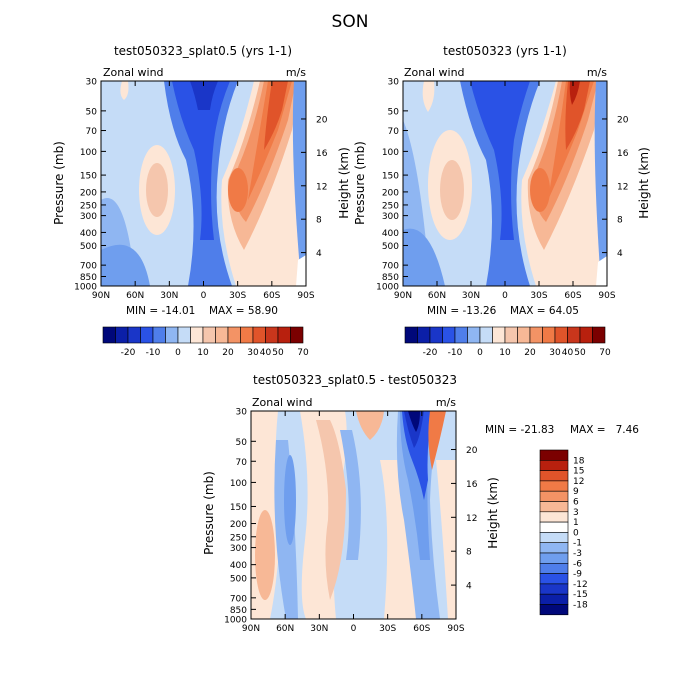 Image resolution: width=700 pixels, height=700 pixels. I want to click on panel-1-easterly-core, so click(201, 160).